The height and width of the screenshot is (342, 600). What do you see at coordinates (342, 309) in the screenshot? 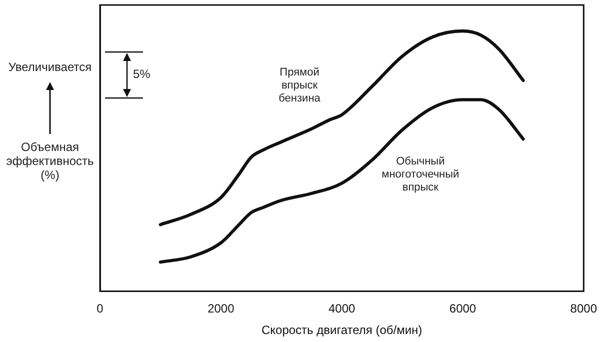
I see `x-tick-label: 4000` at bounding box center [342, 309].